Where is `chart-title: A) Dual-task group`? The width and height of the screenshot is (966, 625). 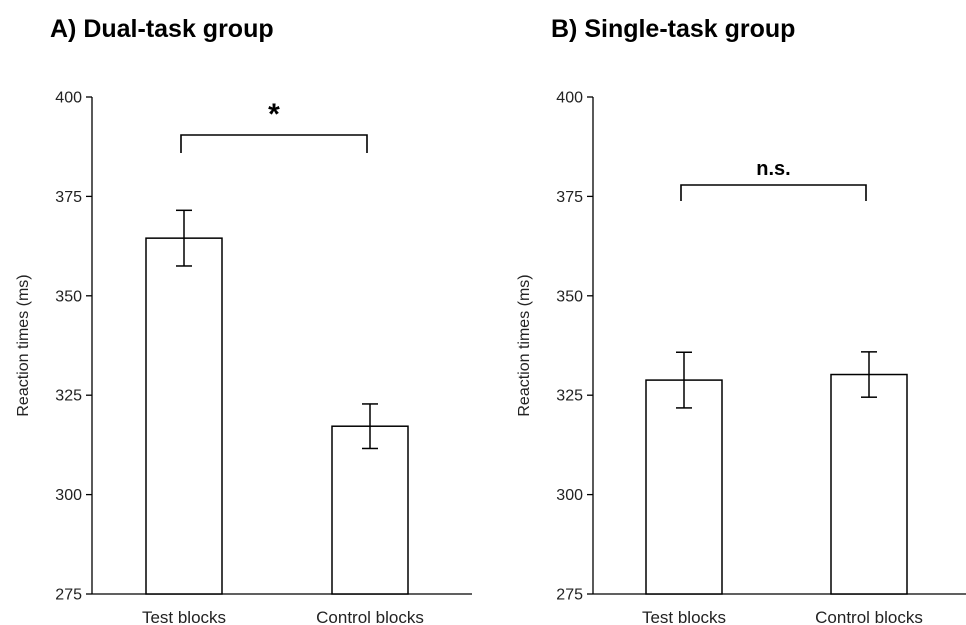 chart-title: A) Dual-task group is located at coordinates (162, 29).